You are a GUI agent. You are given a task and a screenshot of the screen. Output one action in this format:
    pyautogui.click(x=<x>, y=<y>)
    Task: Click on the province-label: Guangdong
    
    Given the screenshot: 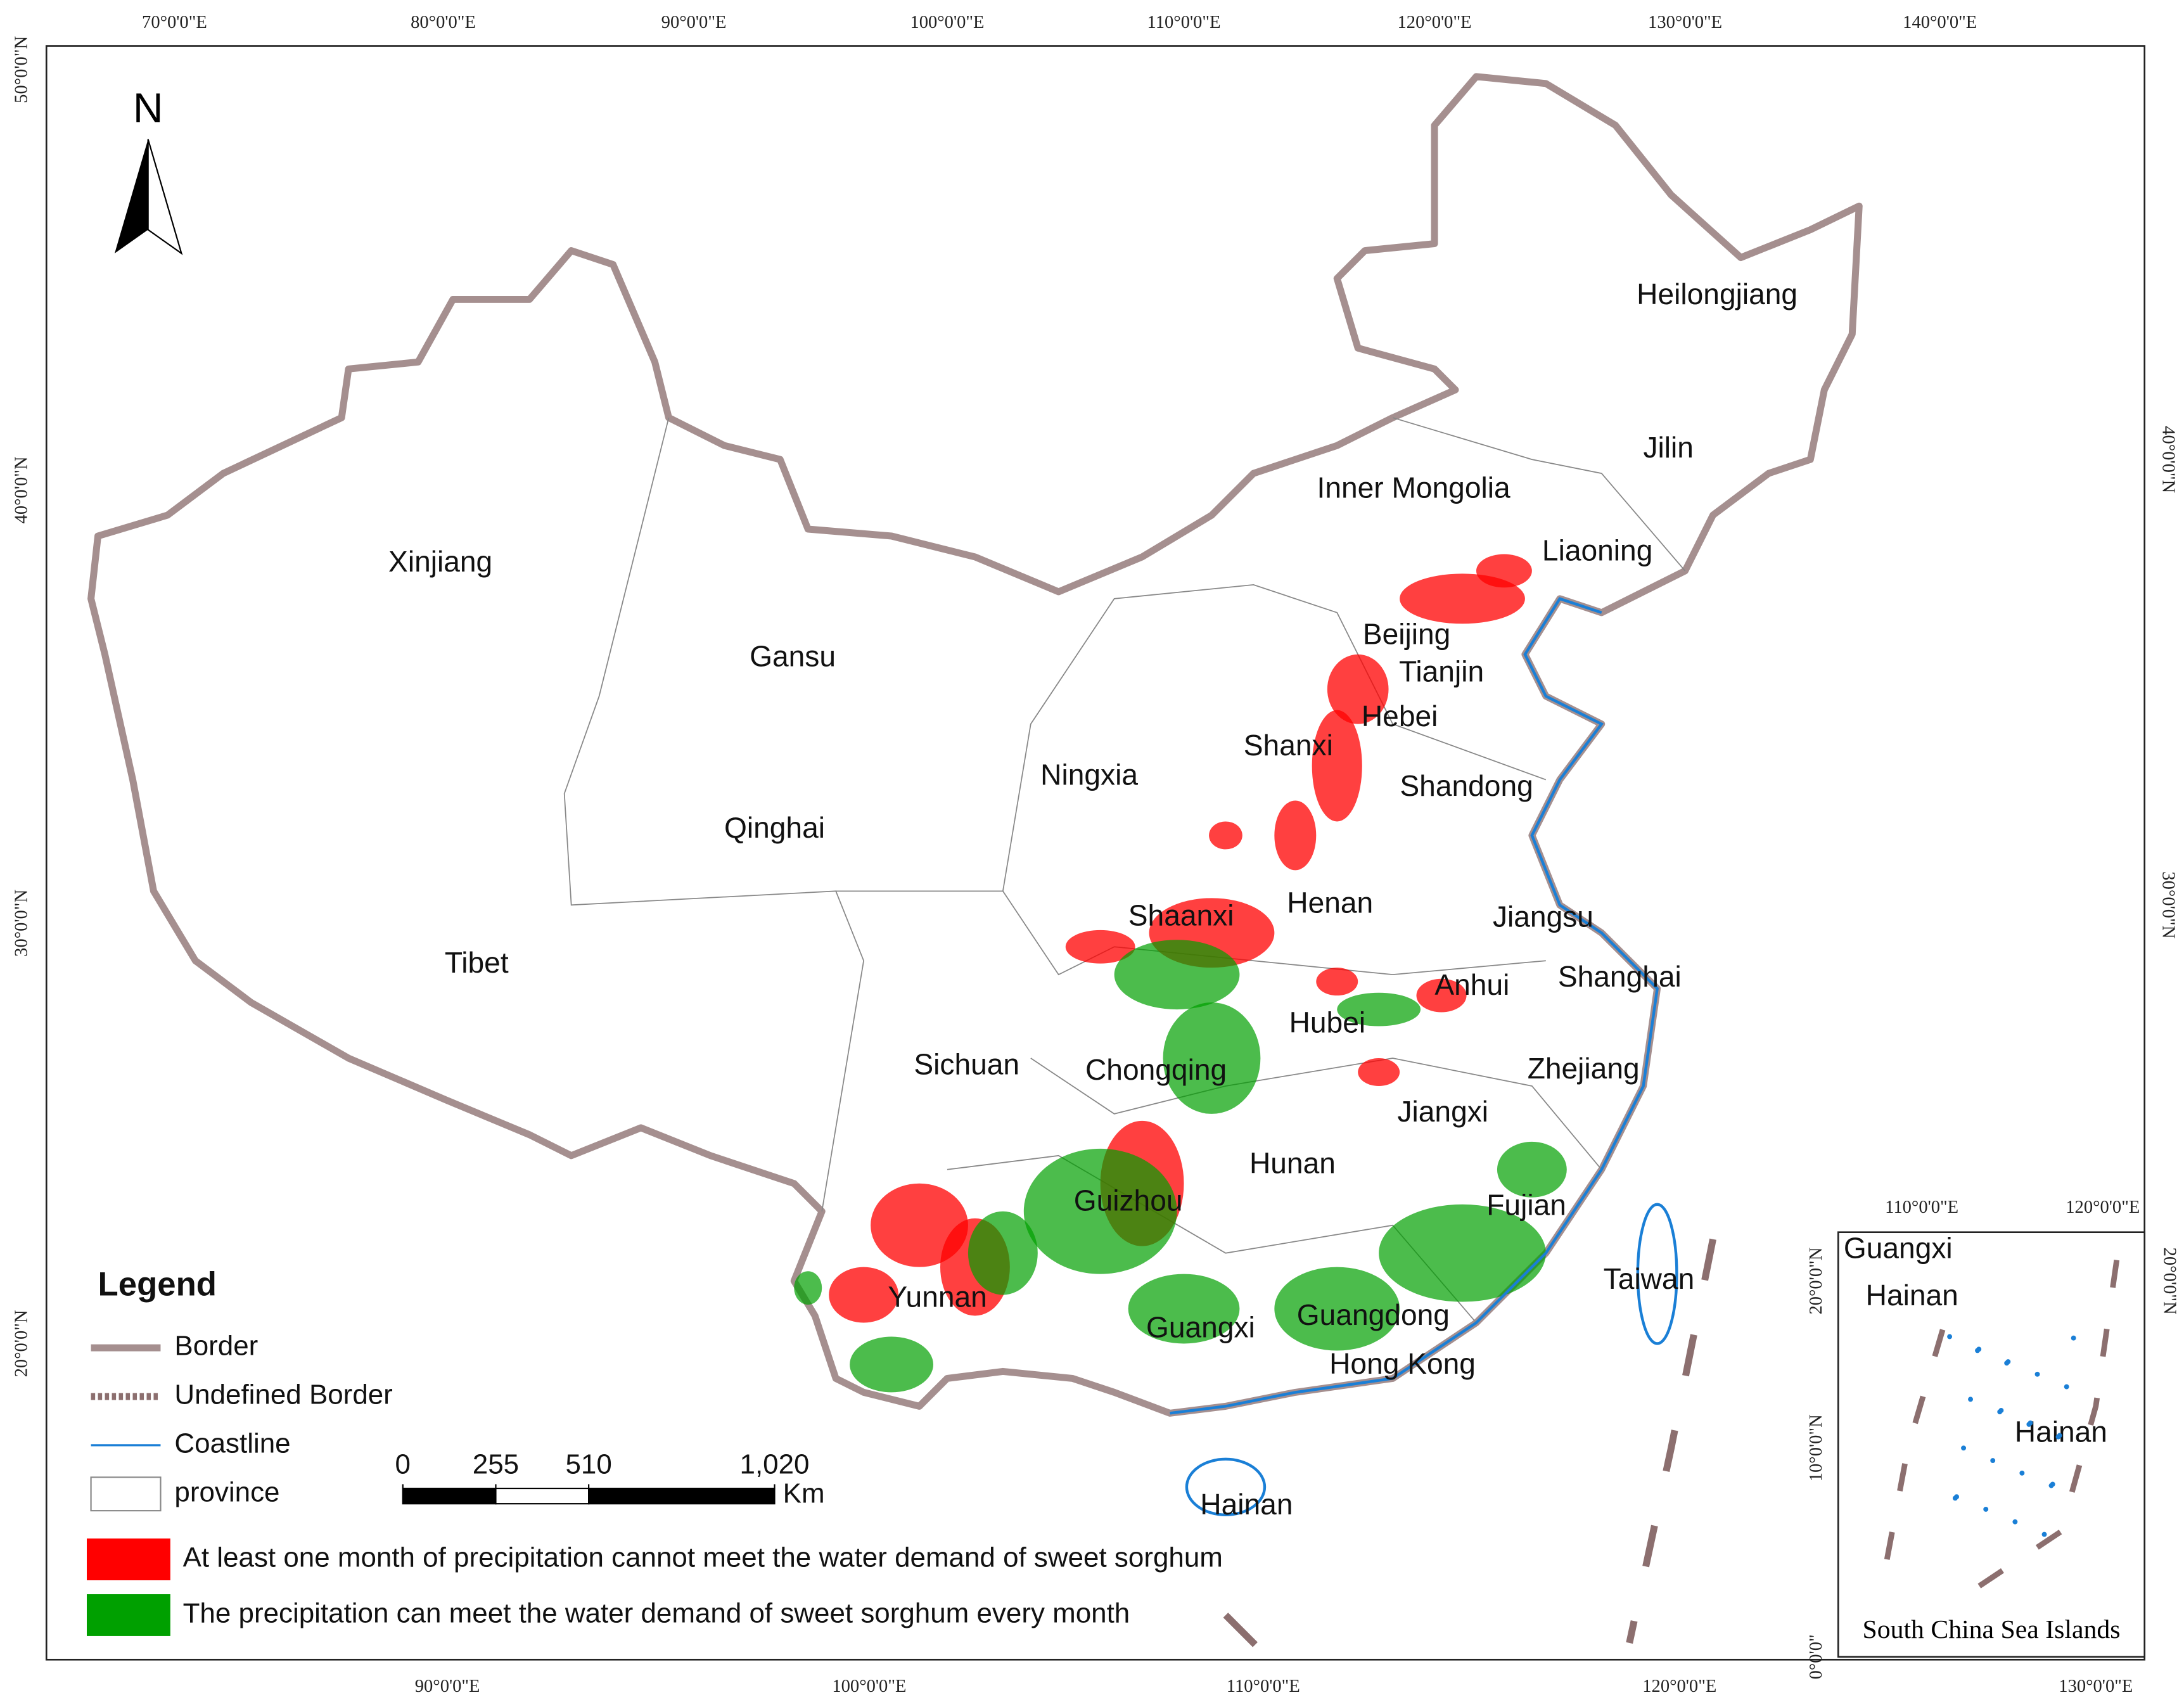 What is the action you would take?
    pyautogui.click(x=1373, y=1314)
    